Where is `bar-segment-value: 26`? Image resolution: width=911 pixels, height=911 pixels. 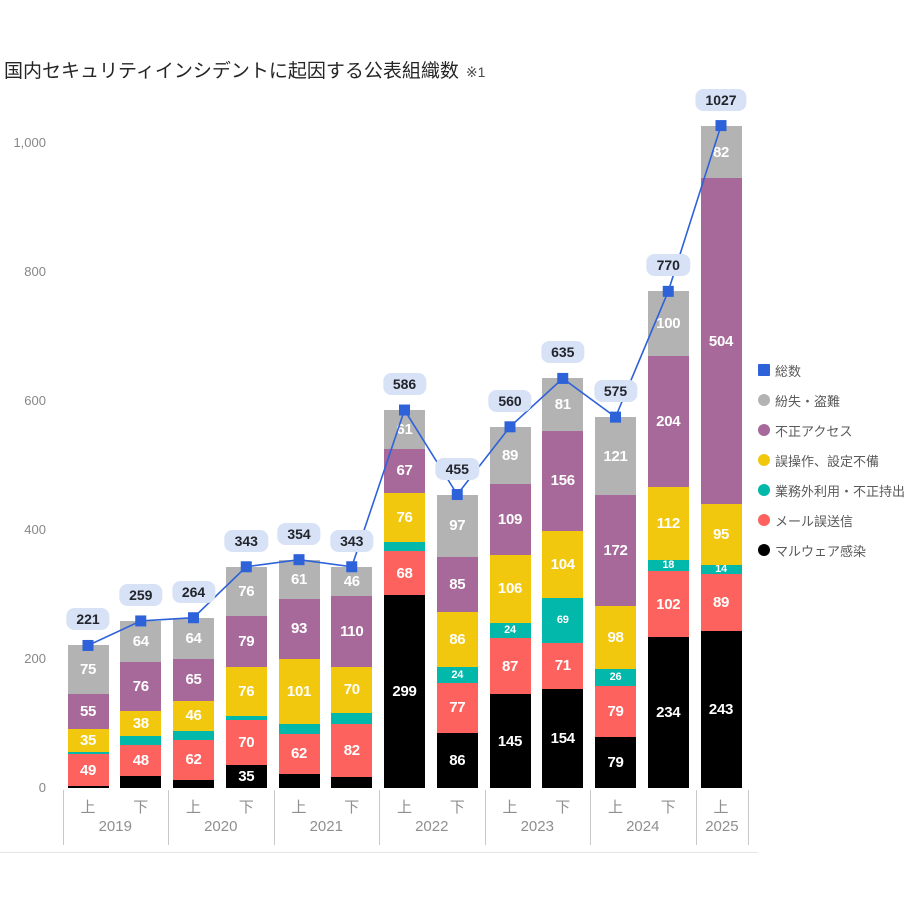 bar-segment-value: 26 is located at coordinates (615, 677).